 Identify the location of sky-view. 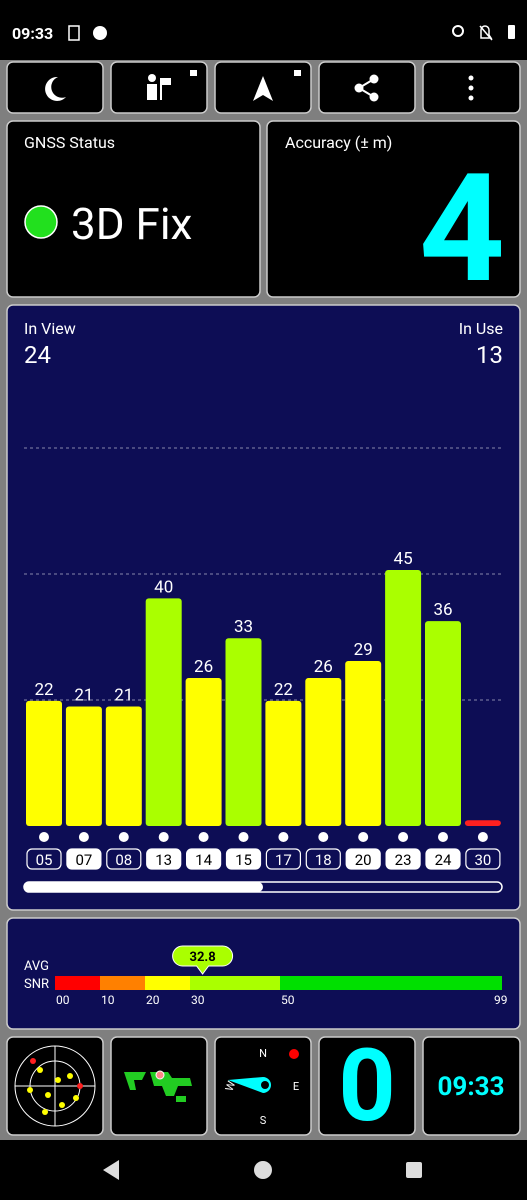
(55, 1086).